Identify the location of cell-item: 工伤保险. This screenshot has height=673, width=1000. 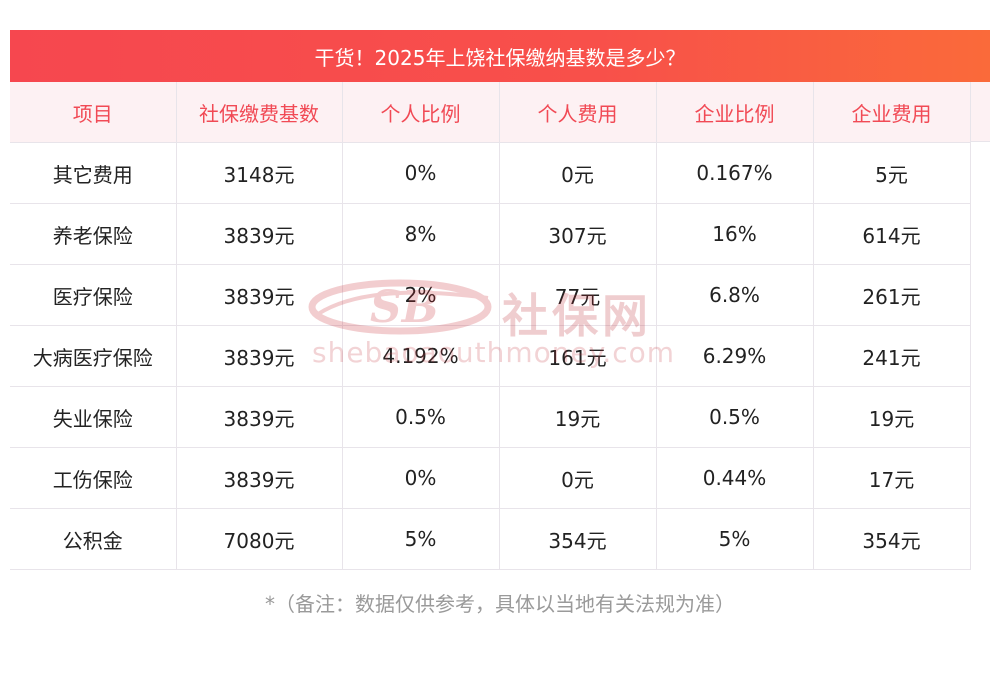
(93, 478).